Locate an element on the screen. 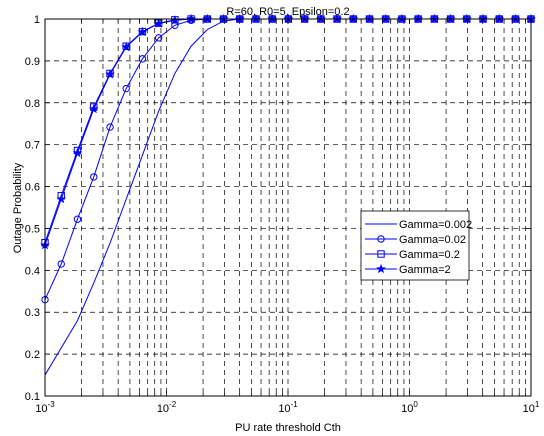  y-tick-label: 0.8 is located at coordinates (32, 104).